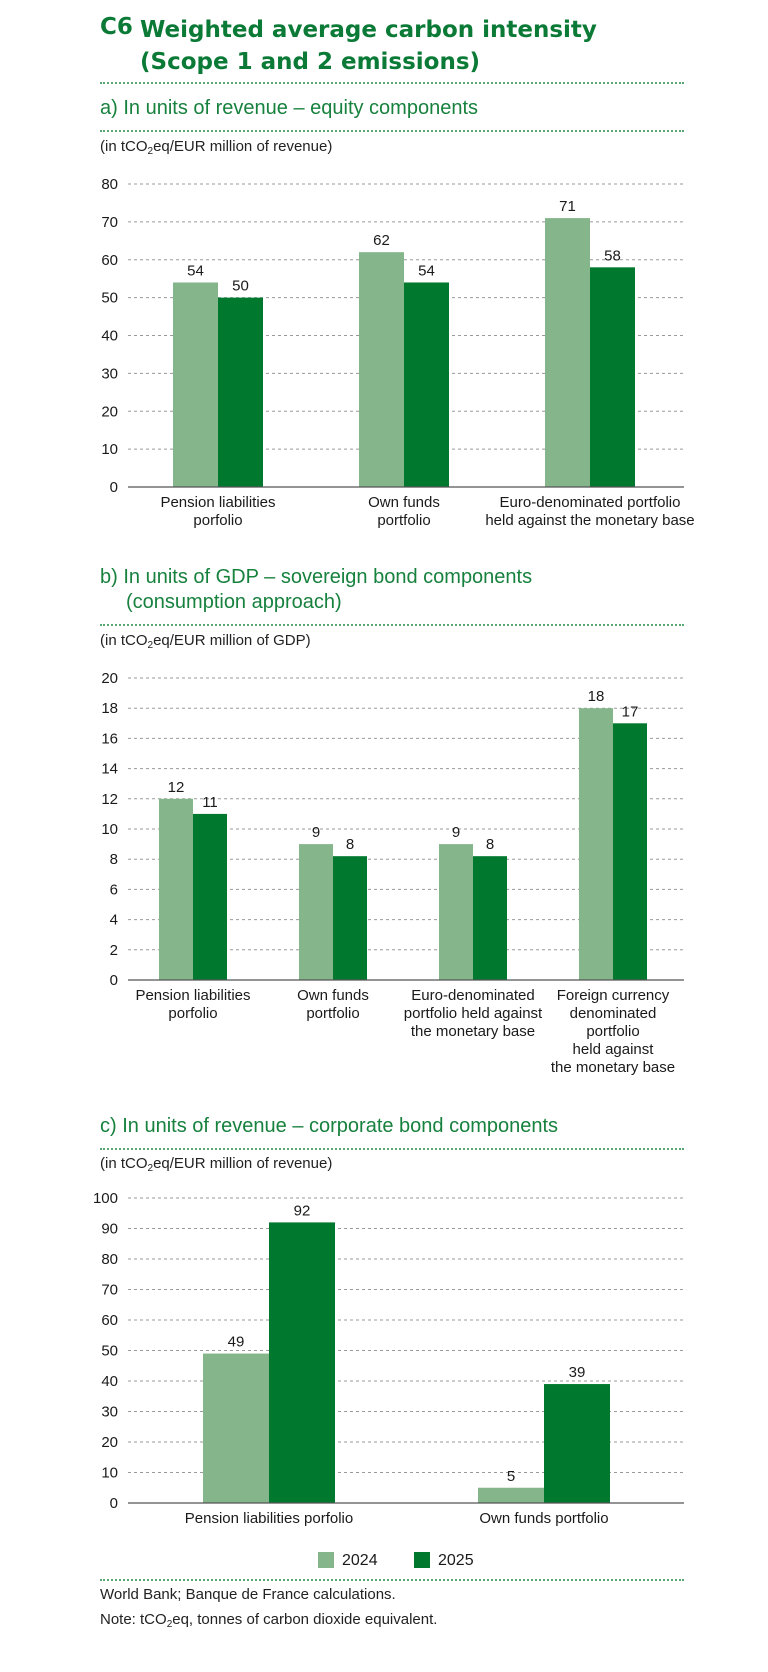 The height and width of the screenshot is (1672, 768). Describe the element at coordinates (109, 1229) in the screenshot. I see `y-tick-label: 90` at that location.